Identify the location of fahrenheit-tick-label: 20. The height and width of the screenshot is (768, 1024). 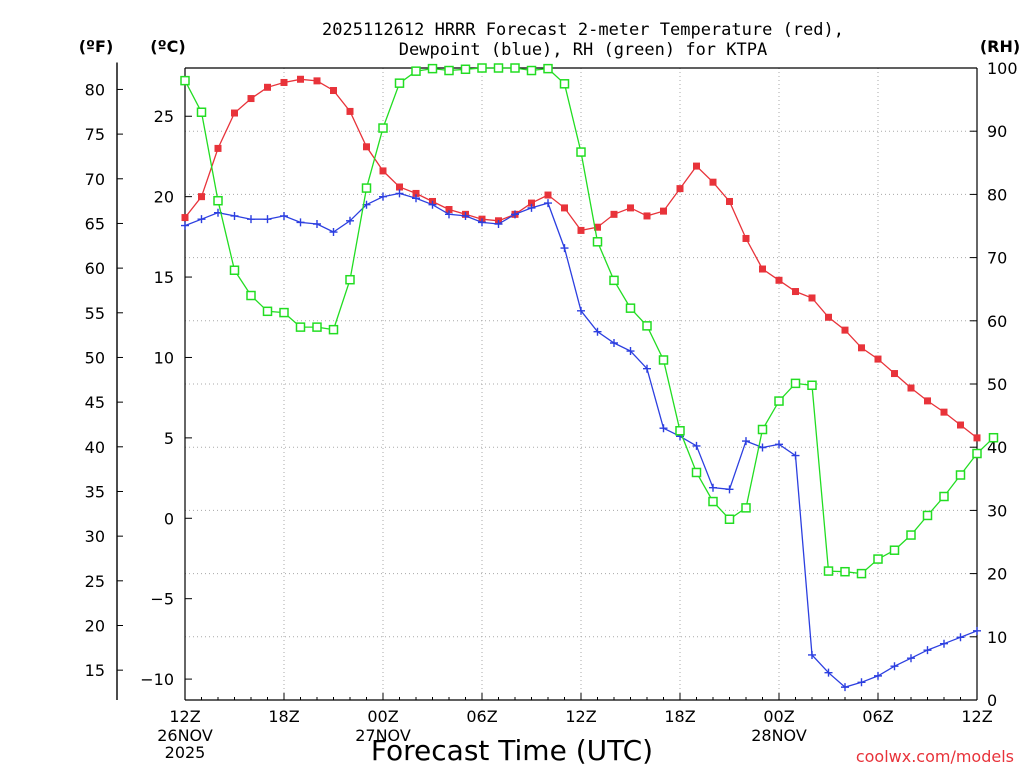
(95, 625).